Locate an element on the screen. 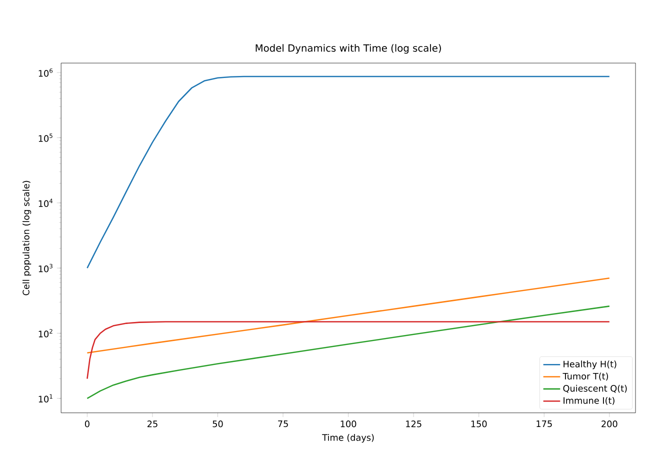 Image resolution: width=670 pixels, height=452 pixels. x-tick-label: 100 is located at coordinates (348, 424).